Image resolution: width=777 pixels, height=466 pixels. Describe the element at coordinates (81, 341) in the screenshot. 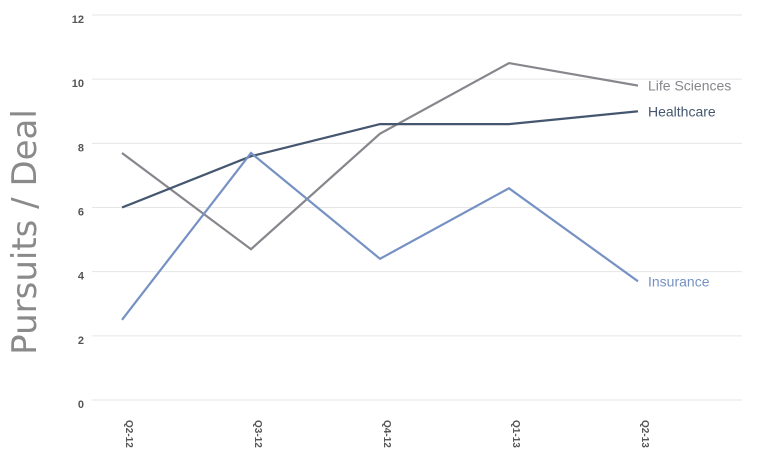

I see `y-tick-label: 2` at that location.